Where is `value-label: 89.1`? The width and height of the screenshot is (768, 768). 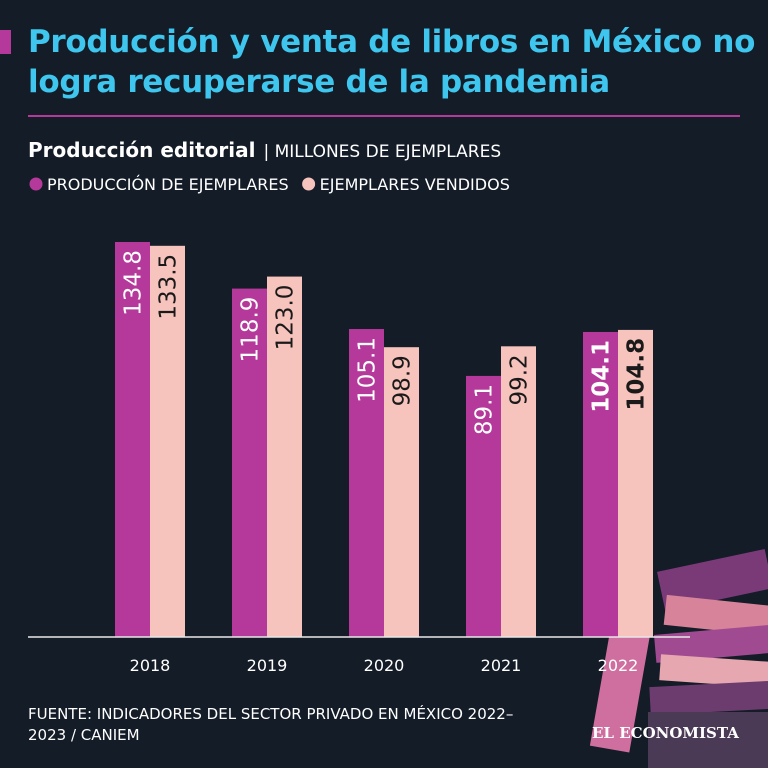
value-label: 89.1 is located at coordinates (485, 409).